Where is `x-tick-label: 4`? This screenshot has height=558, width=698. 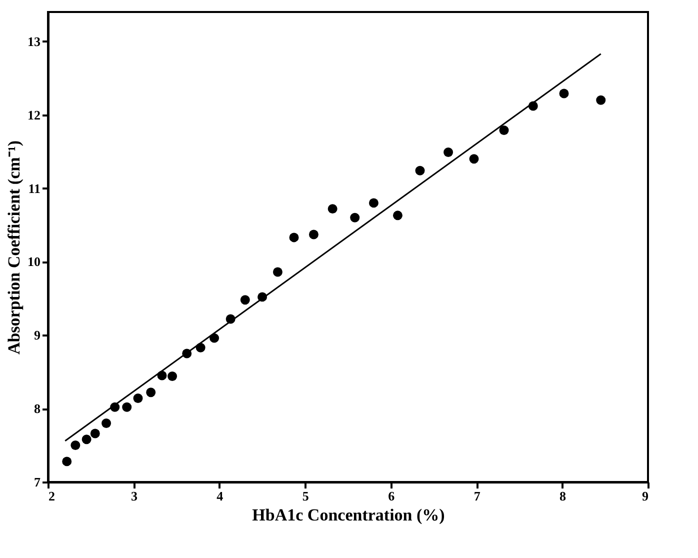 x-tick-label: 4 is located at coordinates (220, 496).